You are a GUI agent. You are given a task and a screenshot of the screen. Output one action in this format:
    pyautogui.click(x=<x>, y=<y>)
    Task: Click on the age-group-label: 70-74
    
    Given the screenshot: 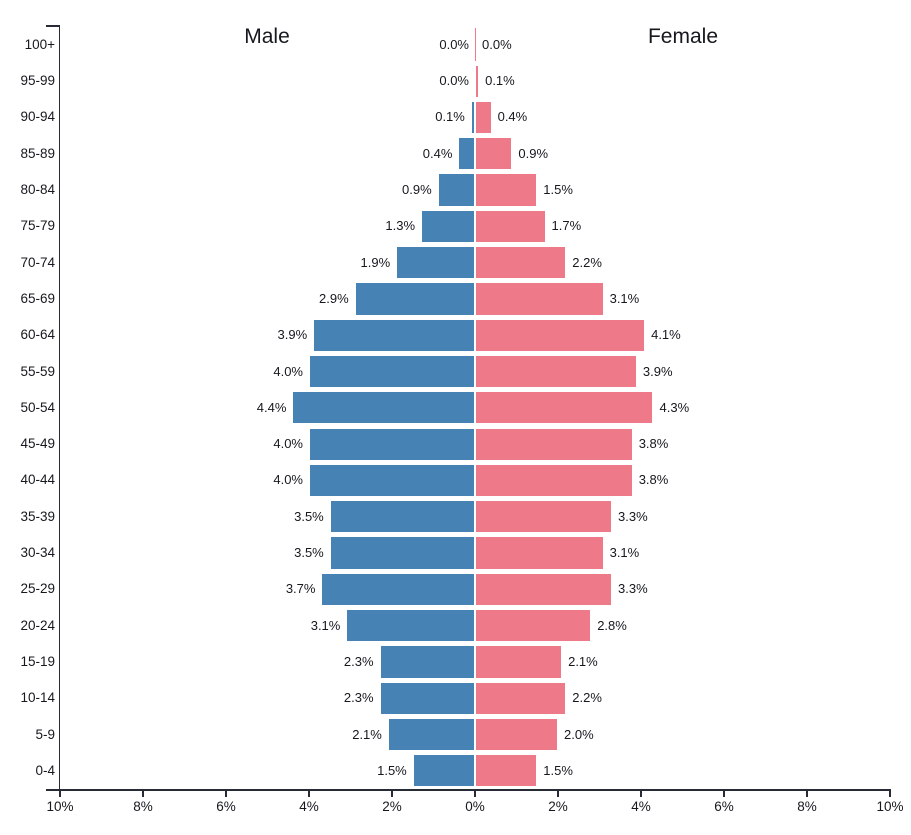 What is the action you would take?
    pyautogui.click(x=37, y=262)
    